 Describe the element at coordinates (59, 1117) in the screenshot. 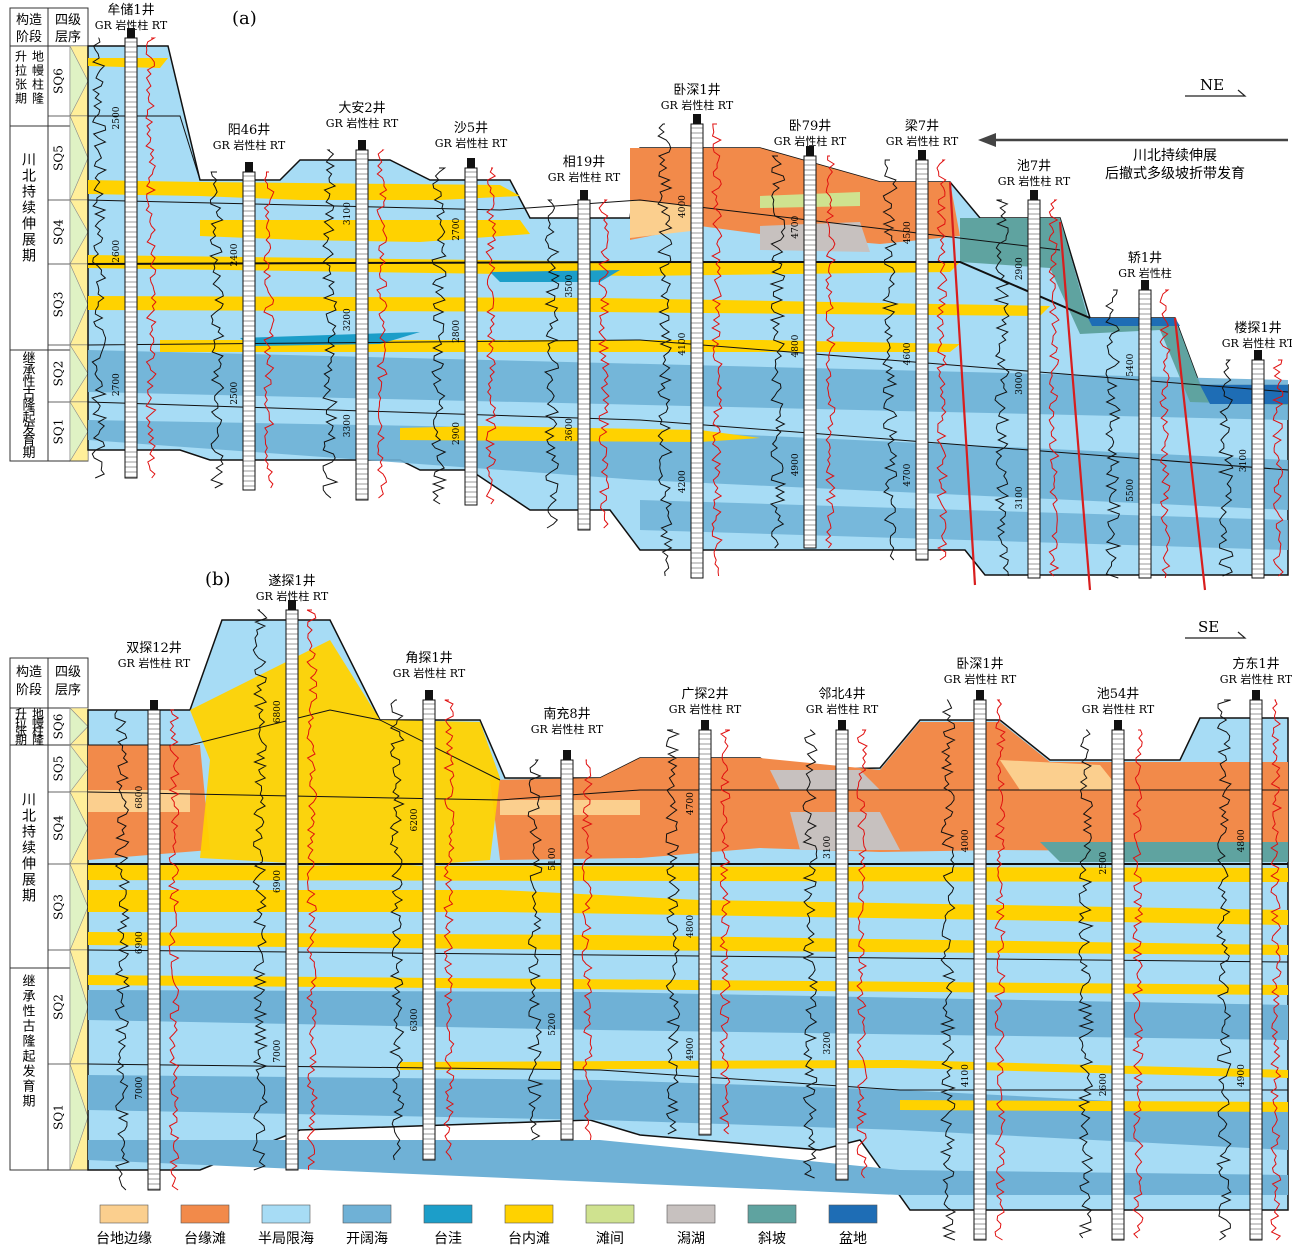

I see `sequence-label-sq1: SQ1` at that location.